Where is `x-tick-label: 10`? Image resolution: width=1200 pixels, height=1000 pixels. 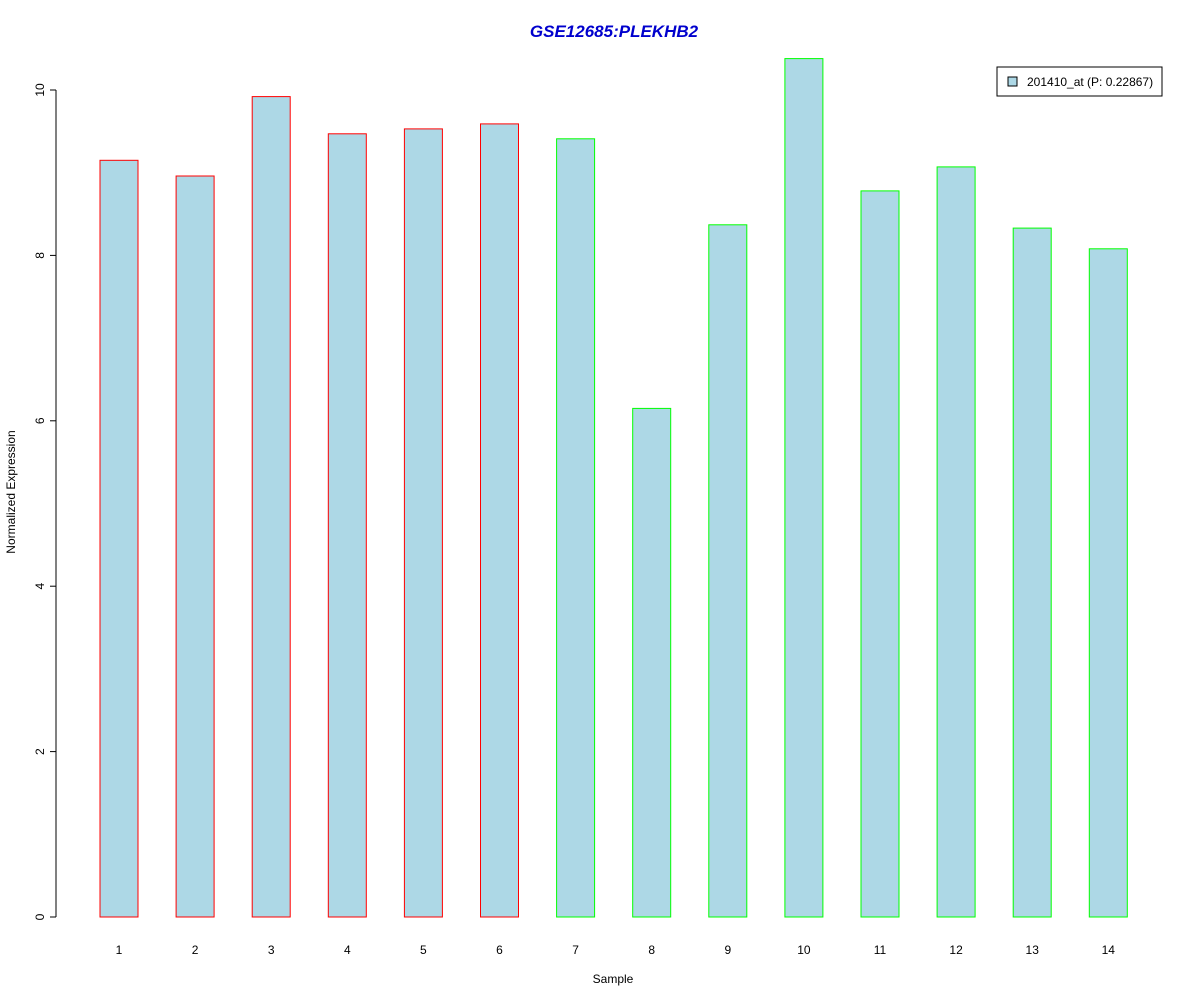
x-tick-label: 10 is located at coordinates (804, 950).